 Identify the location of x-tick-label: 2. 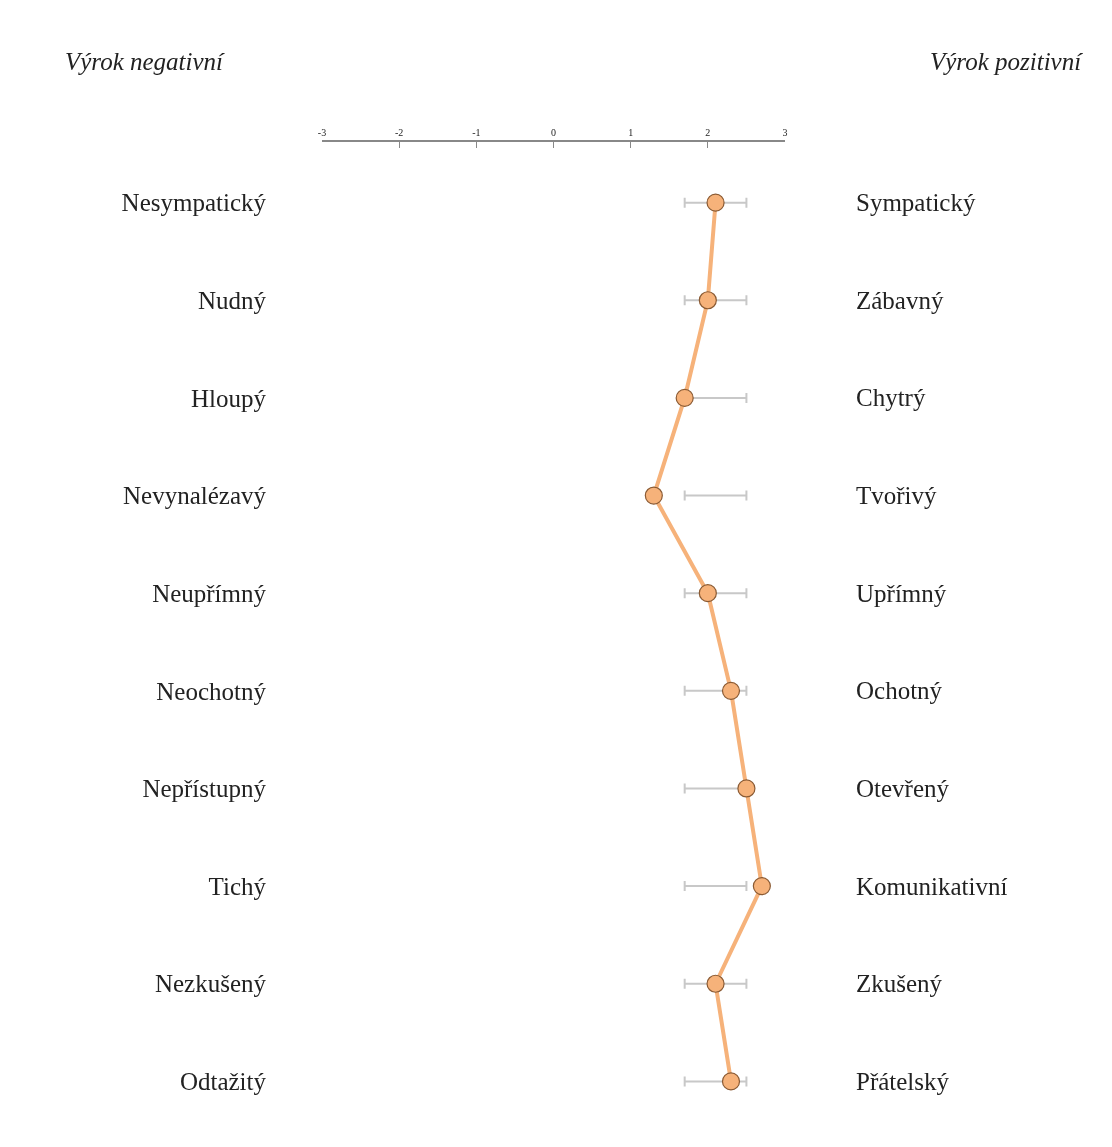
(708, 132).